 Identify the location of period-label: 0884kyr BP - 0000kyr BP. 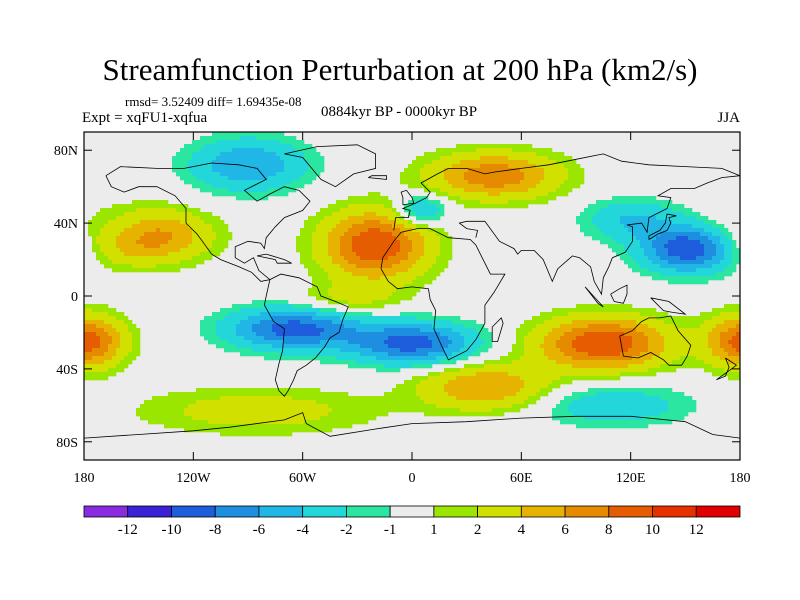
(399, 112).